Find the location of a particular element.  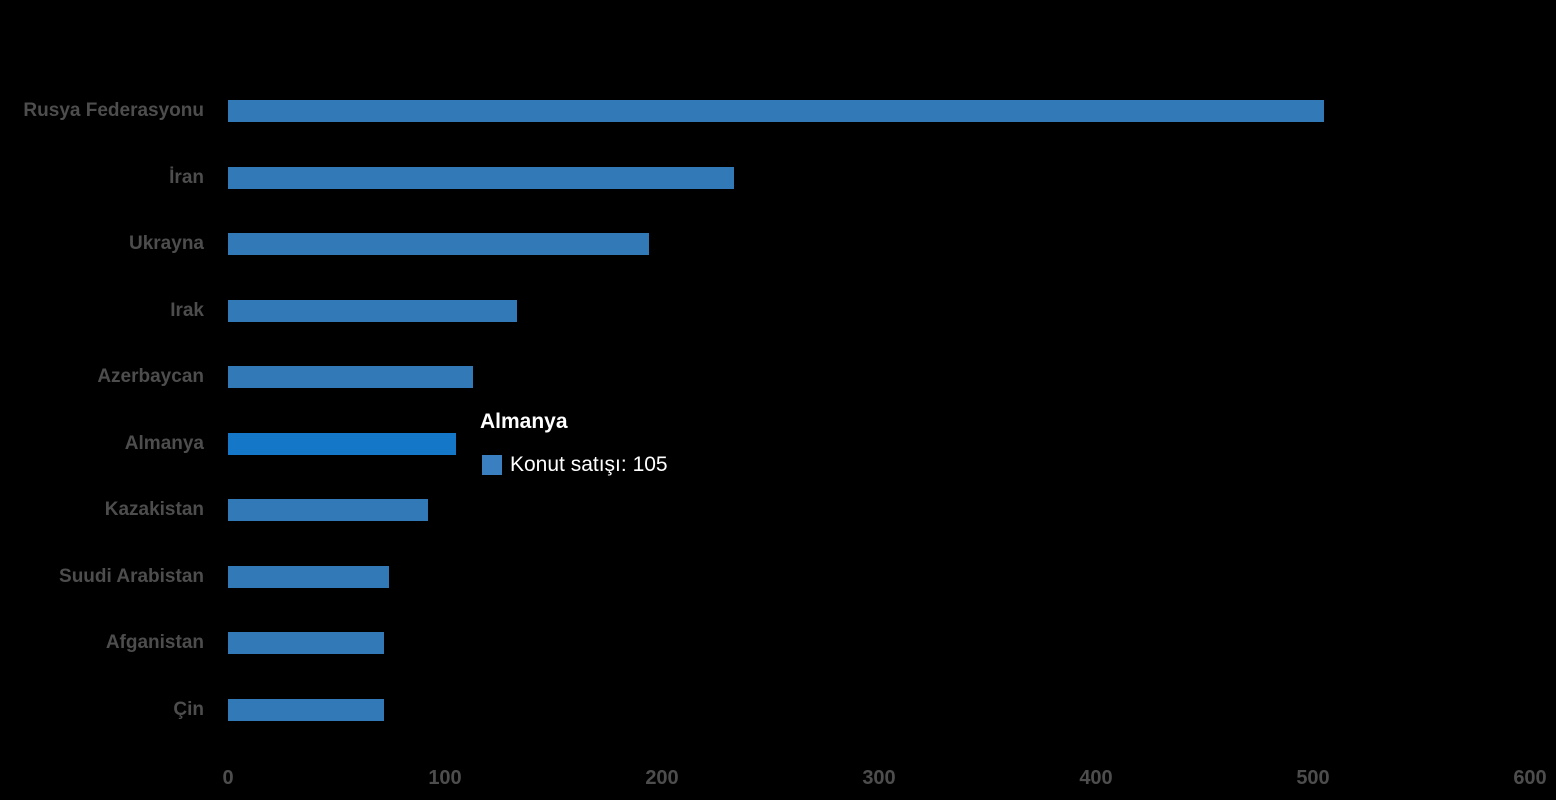

category-label: Afganistan is located at coordinates (154, 642).